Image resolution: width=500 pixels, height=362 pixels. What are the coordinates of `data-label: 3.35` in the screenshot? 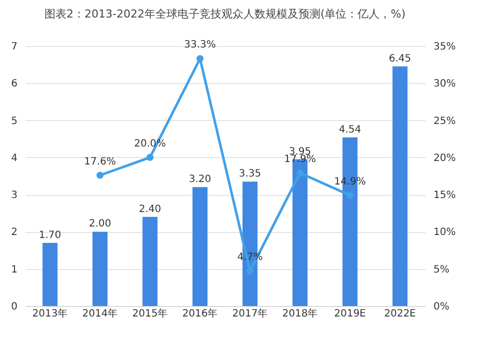 It's located at (250, 174).